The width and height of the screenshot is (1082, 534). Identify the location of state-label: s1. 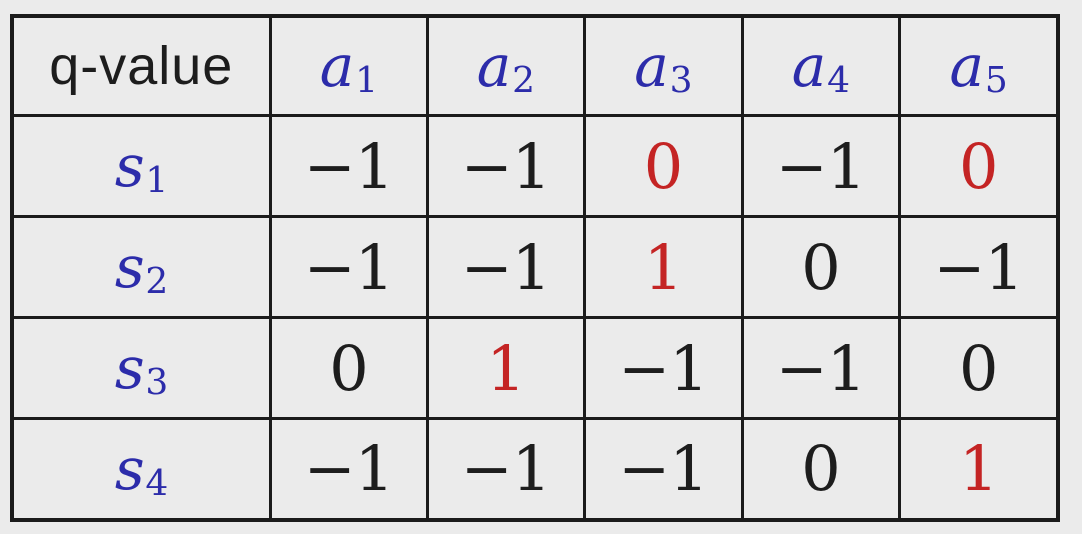
(141, 167).